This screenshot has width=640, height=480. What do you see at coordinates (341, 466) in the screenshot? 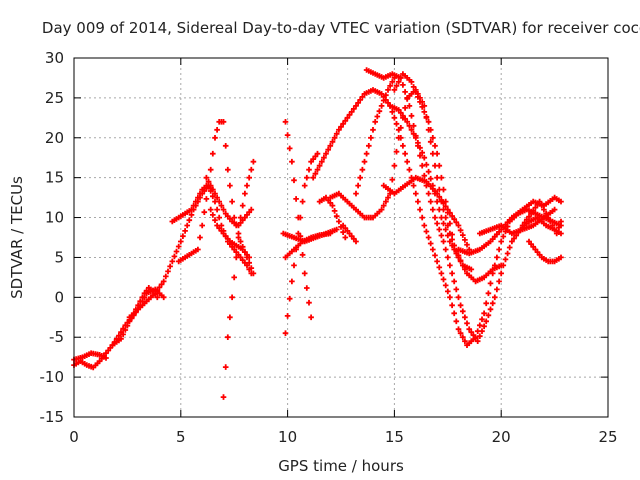
I see `x-axis-label: GPS time / hours` at bounding box center [341, 466].